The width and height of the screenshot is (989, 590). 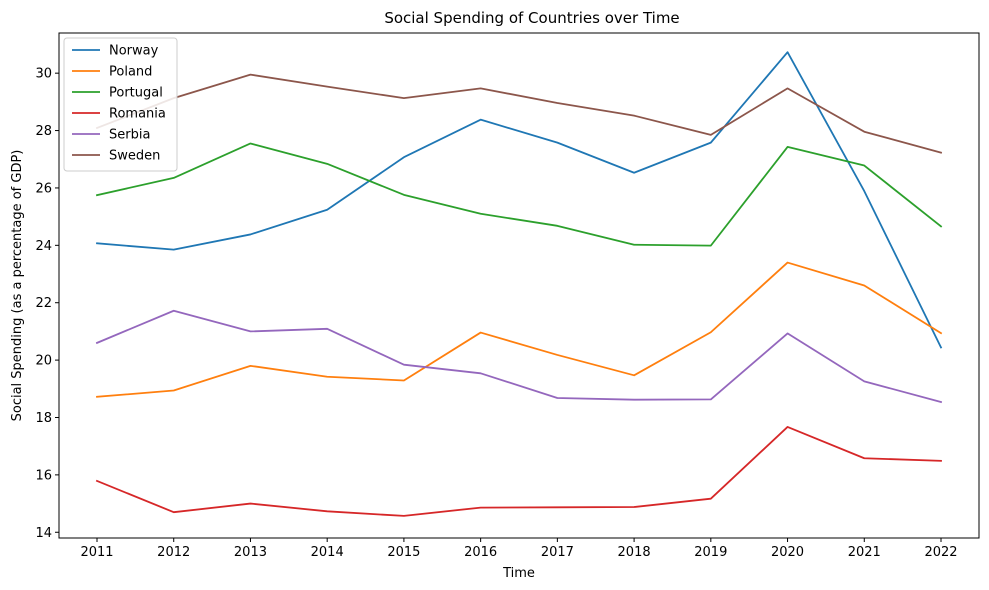 I want to click on y-axis: 14 16 18 20 22 24 26 28 30, so click(x=47, y=304).